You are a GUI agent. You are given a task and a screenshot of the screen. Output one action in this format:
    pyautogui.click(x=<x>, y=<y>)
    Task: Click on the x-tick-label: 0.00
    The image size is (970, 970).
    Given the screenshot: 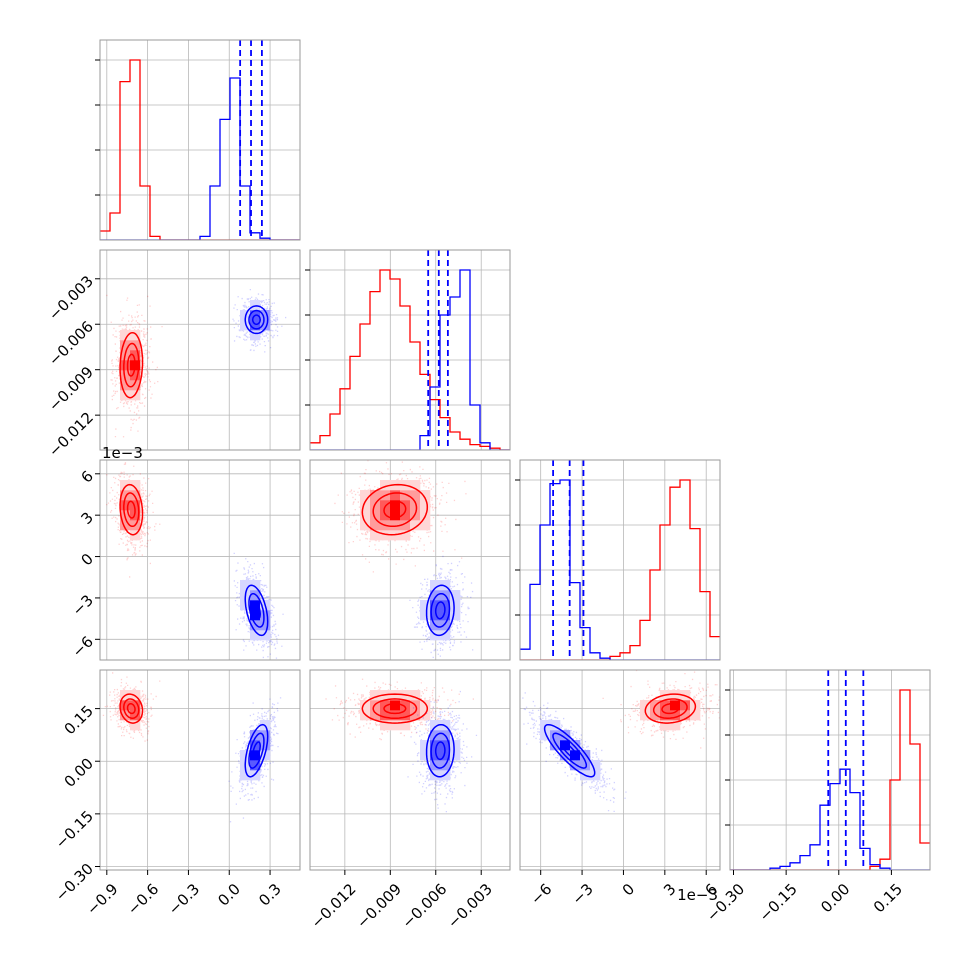 What is the action you would take?
    pyautogui.click(x=835, y=898)
    